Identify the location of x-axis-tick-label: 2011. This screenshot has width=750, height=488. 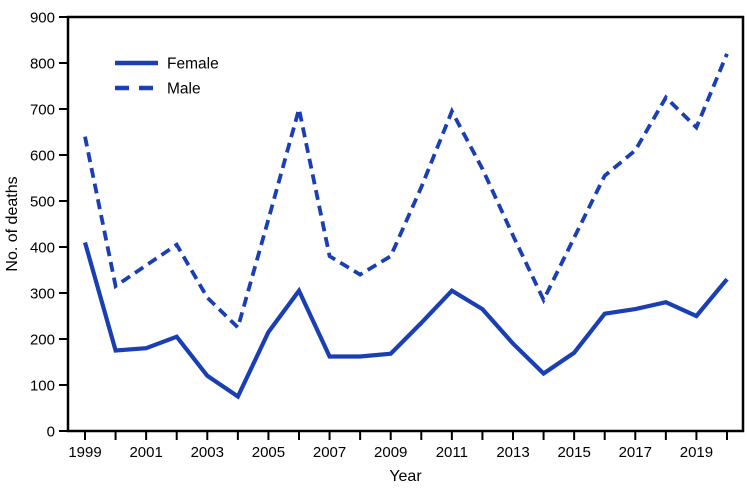
(452, 452).